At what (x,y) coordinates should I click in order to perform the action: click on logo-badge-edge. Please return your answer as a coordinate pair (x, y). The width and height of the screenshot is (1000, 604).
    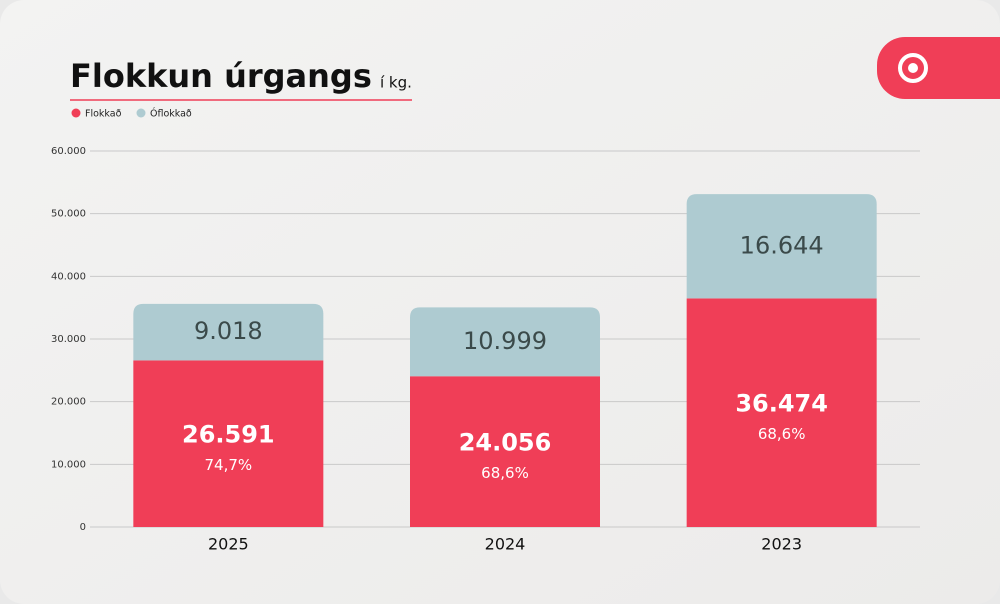
    Looking at the image, I should click on (970, 68).